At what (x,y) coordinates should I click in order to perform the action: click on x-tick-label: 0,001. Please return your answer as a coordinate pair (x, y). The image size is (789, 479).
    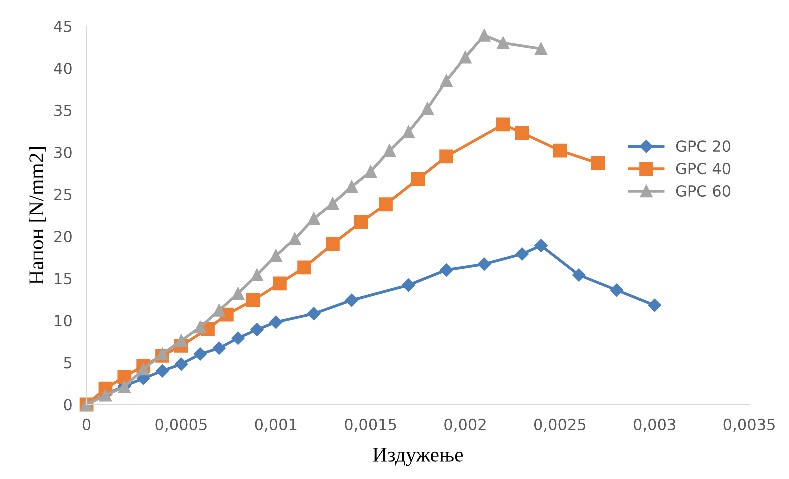
    Looking at the image, I should click on (276, 425).